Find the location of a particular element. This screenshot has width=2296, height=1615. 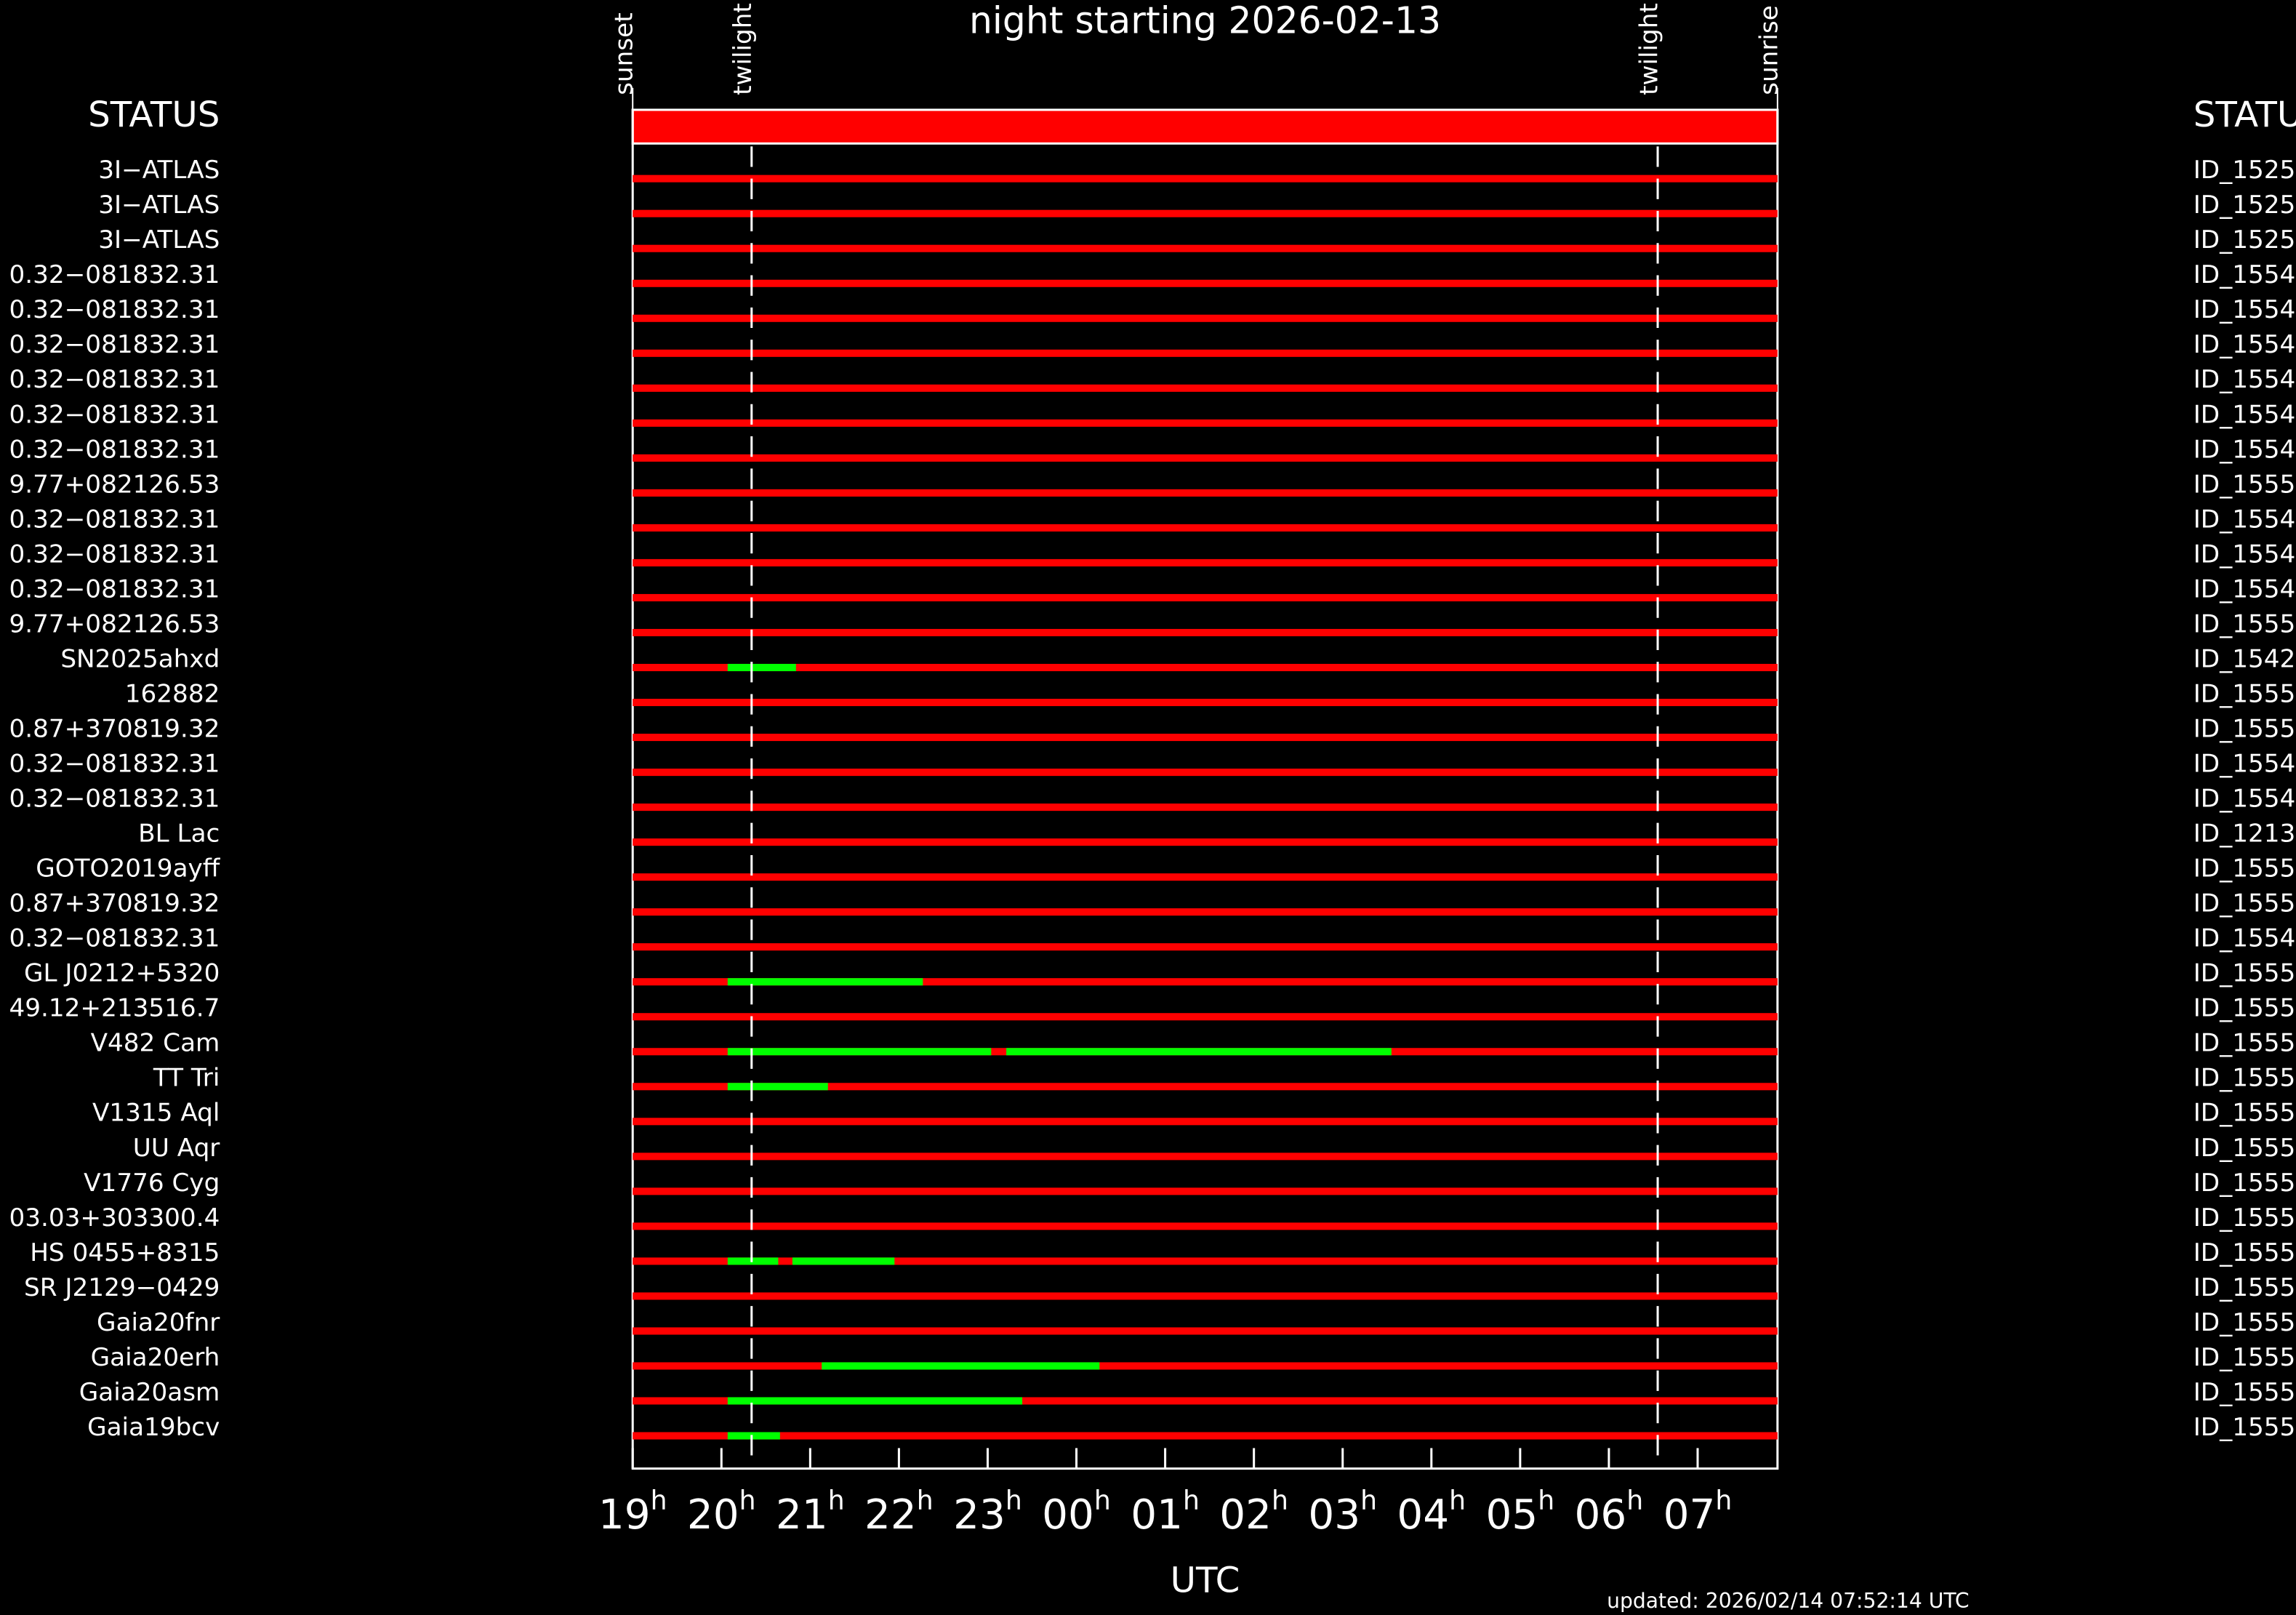

x-tick-label: 19h is located at coordinates (632, 1512).